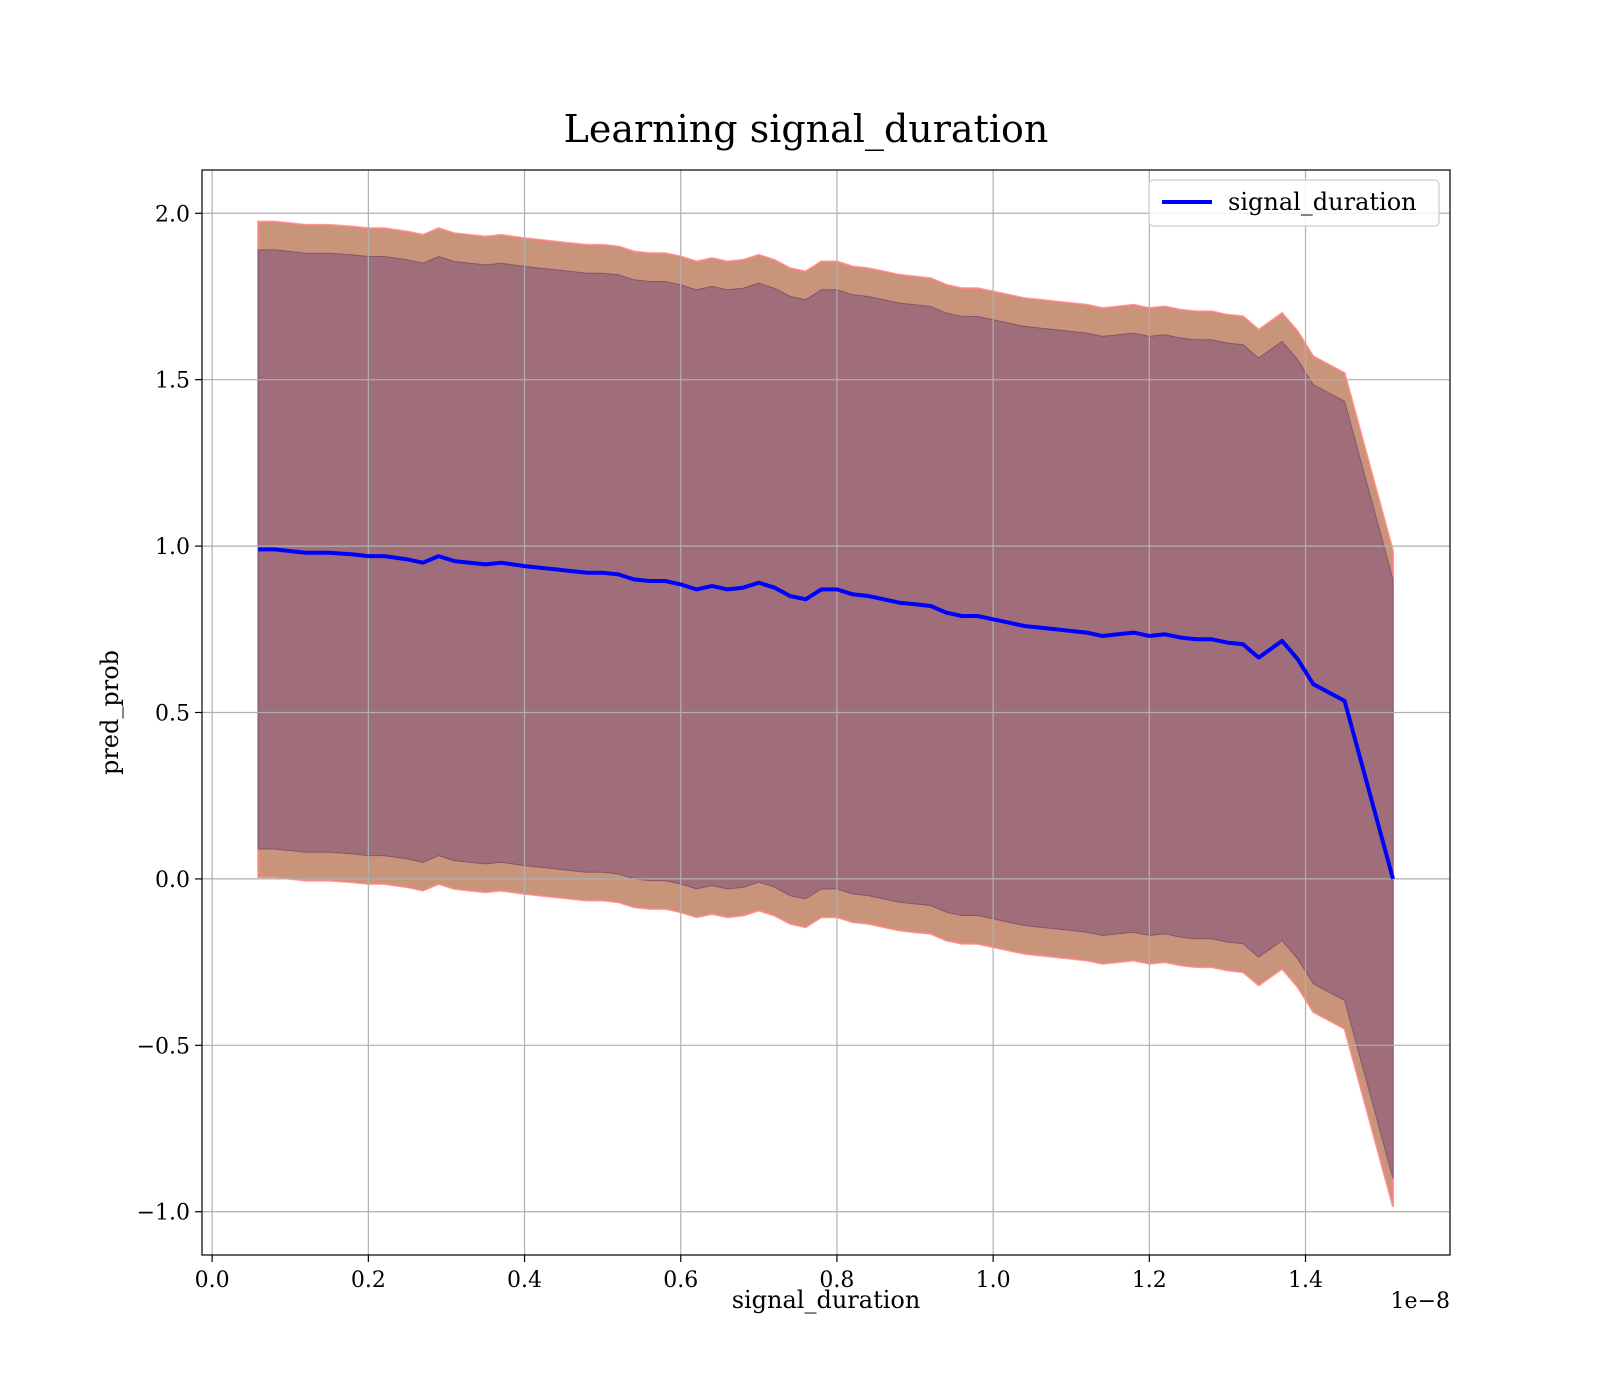  What do you see at coordinates (163, 1213) in the screenshot?
I see `y-tick-label: −1.0` at bounding box center [163, 1213].